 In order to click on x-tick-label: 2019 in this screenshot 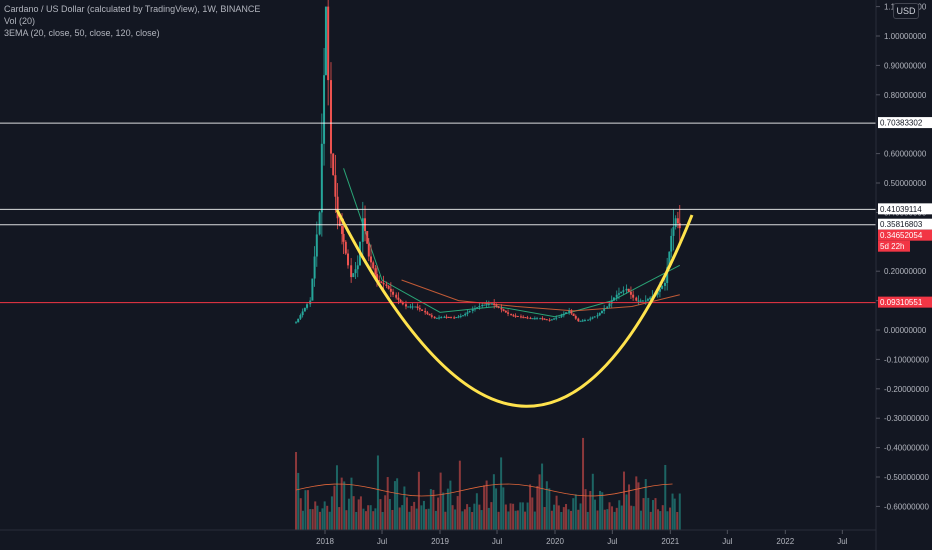, I will do `click(440, 541)`.